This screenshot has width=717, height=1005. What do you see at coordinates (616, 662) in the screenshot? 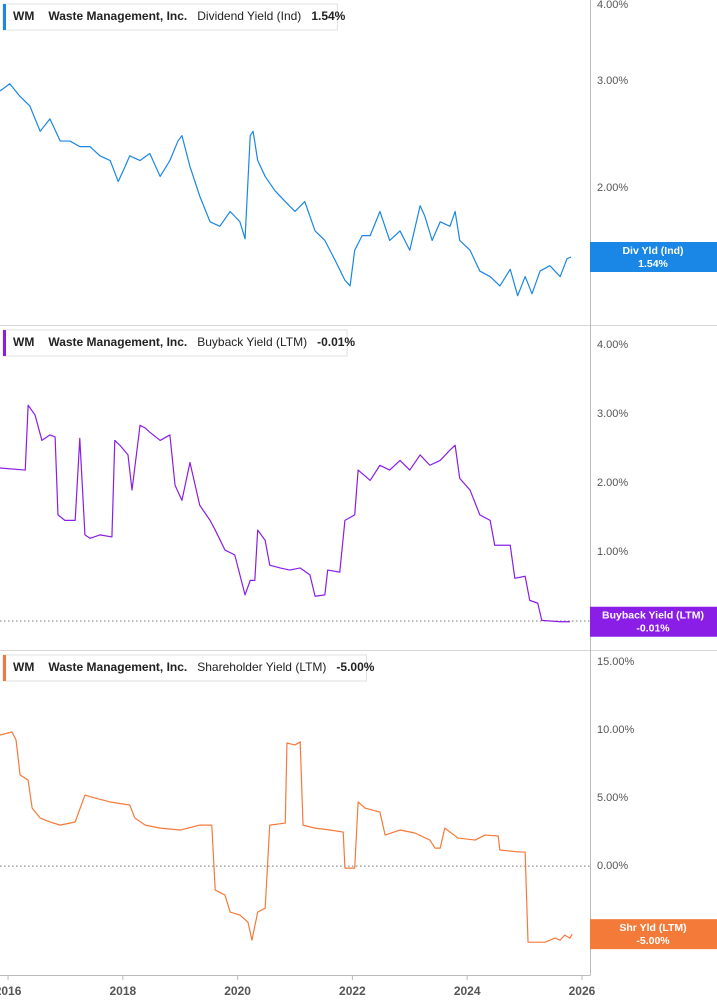
I see `y-tick-label: 15.00%` at bounding box center [616, 662].